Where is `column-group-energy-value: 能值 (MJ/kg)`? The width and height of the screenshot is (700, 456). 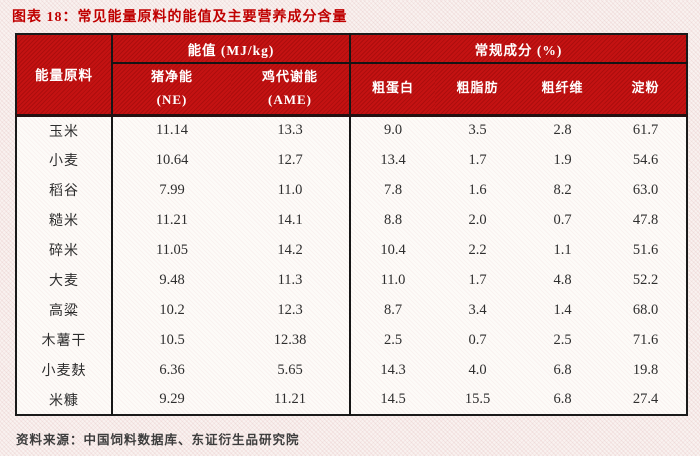 column-group-energy-value: 能值 (MJ/kg) is located at coordinates (230, 49).